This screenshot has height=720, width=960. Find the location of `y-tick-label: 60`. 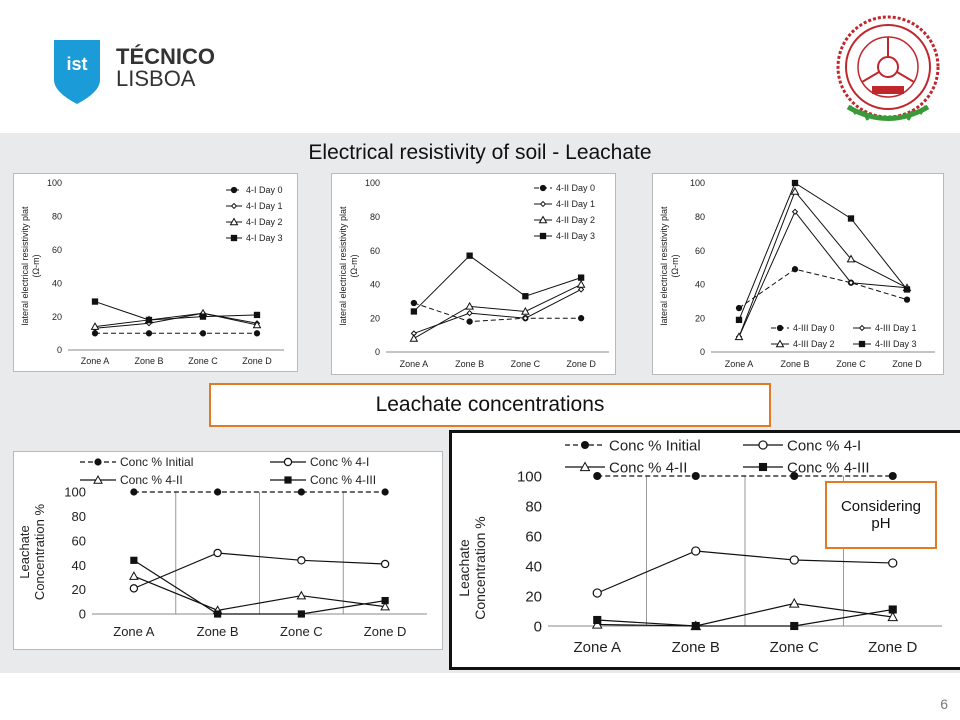

y-tick-label: 60 is located at coordinates (57, 250).